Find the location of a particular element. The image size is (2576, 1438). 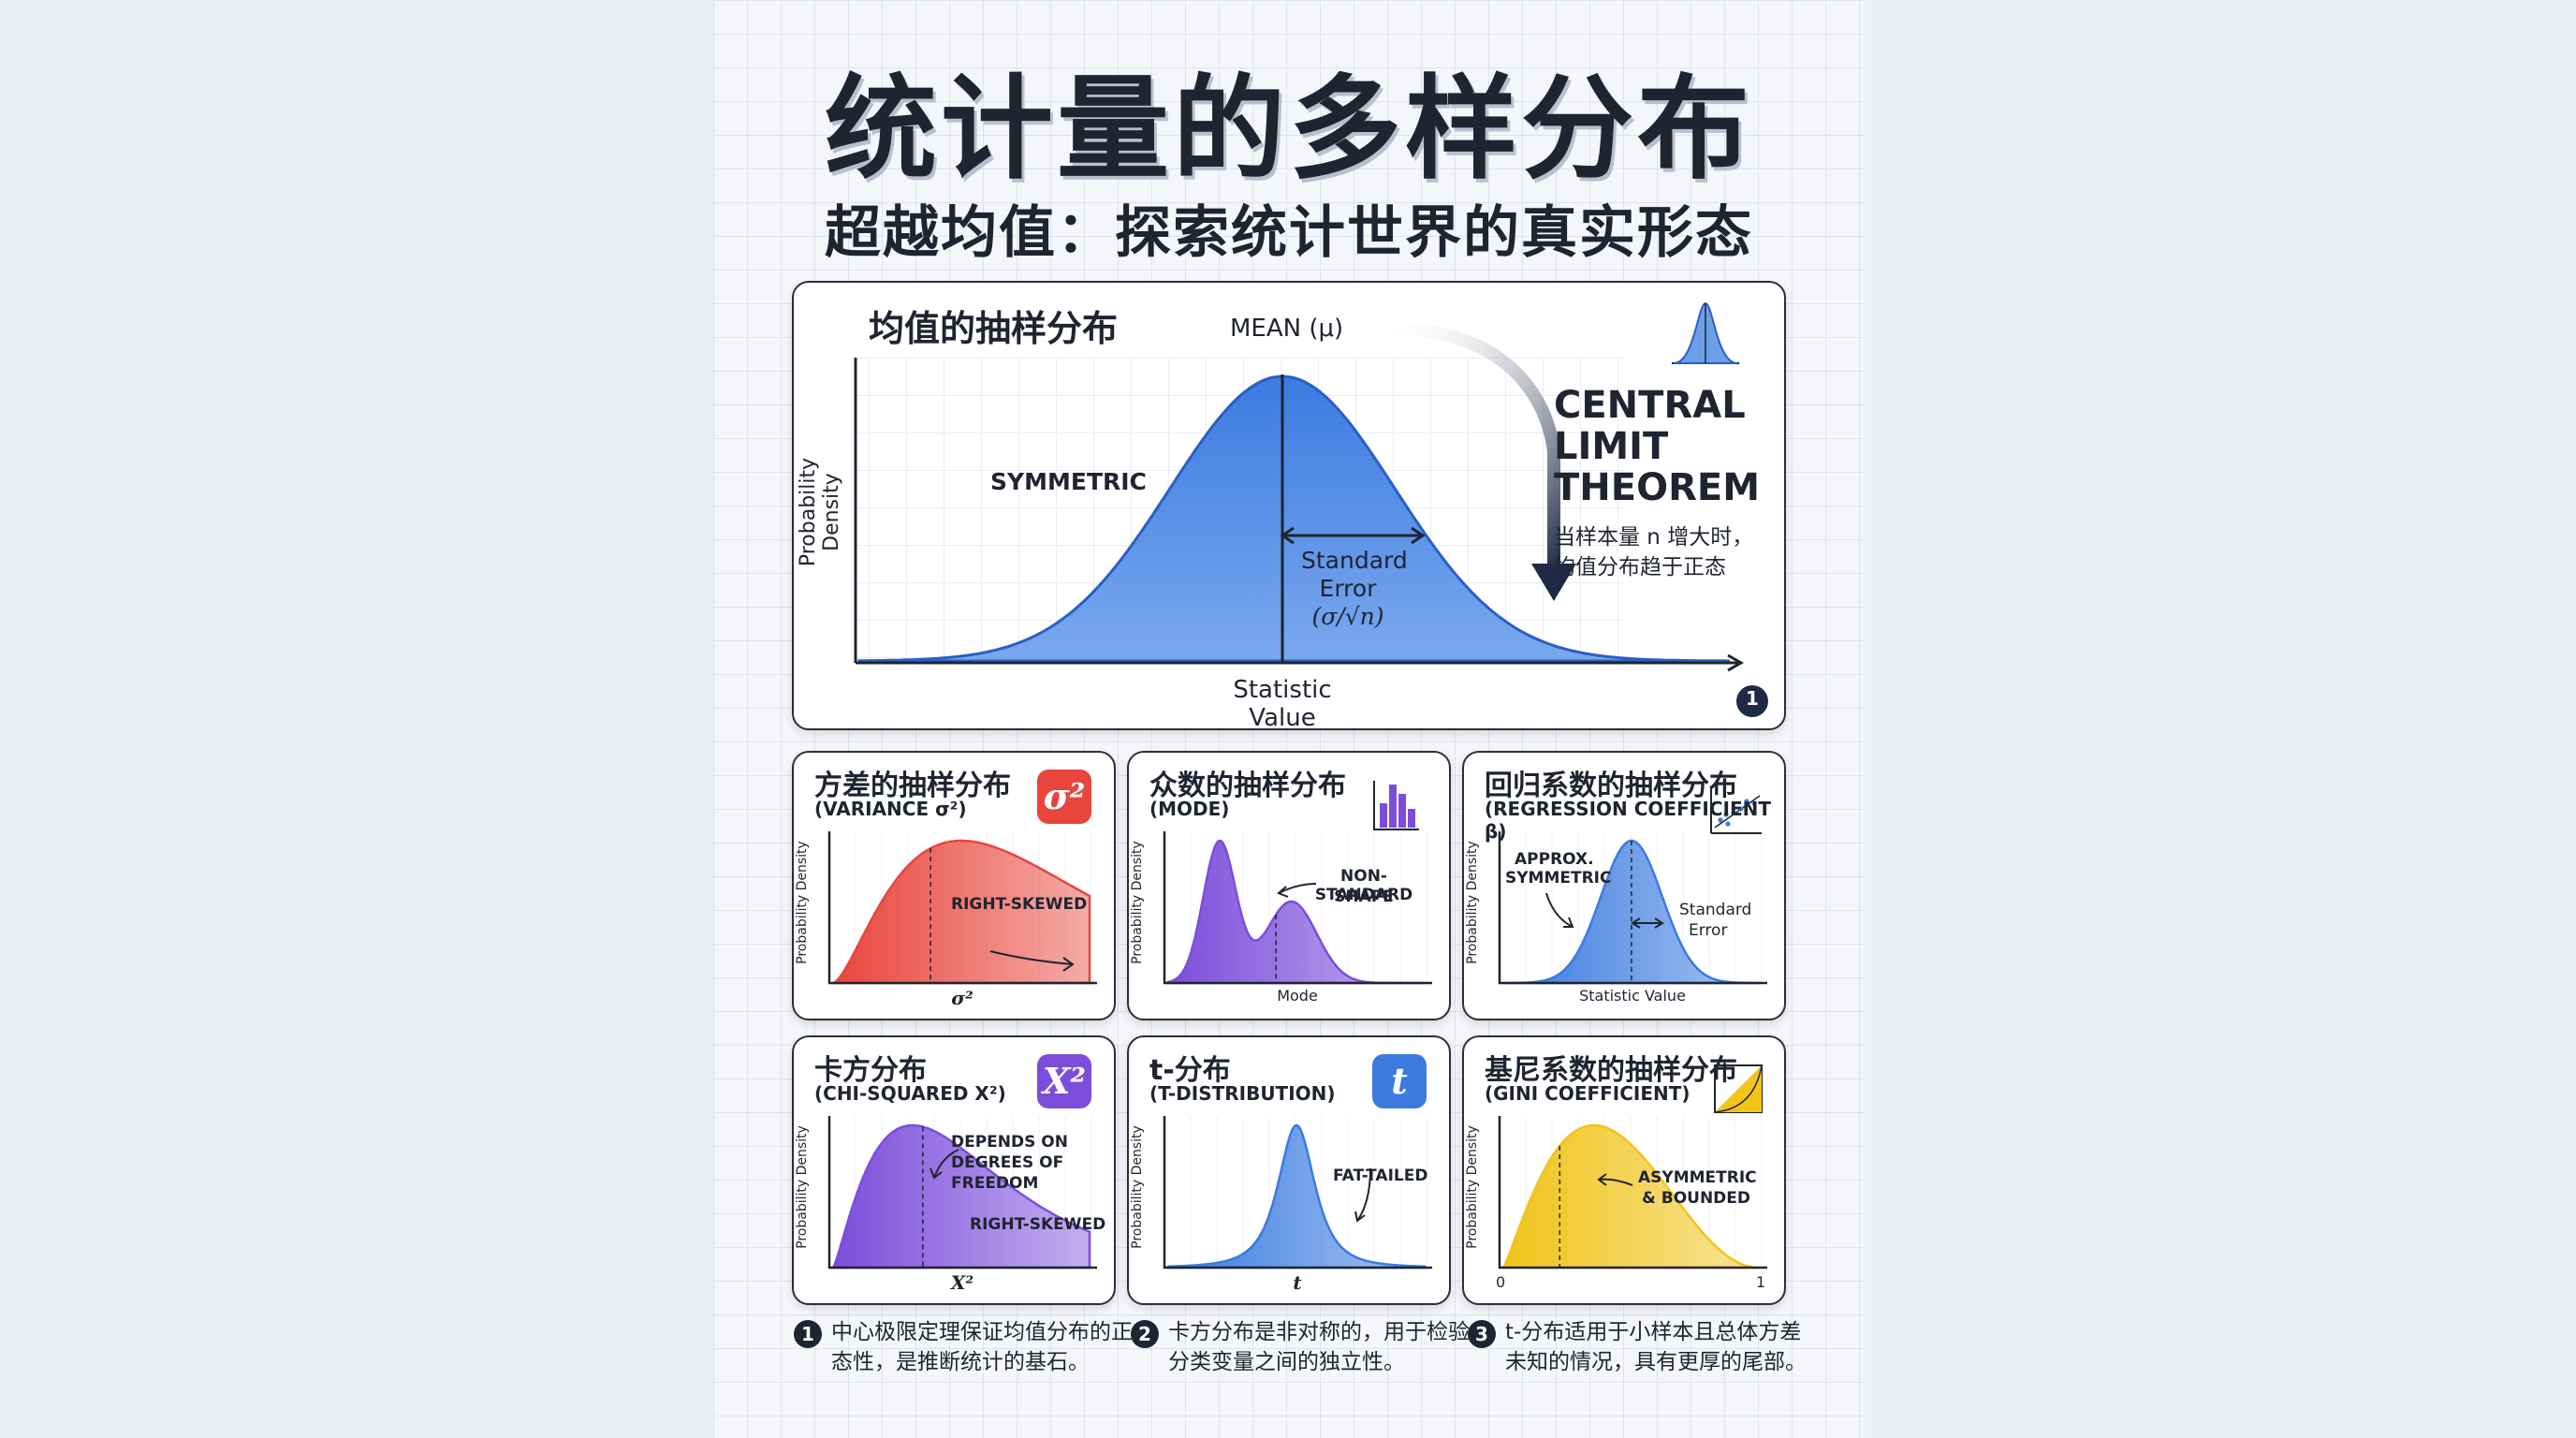

panel-x-tick-0: 0 is located at coordinates (1501, 1282).